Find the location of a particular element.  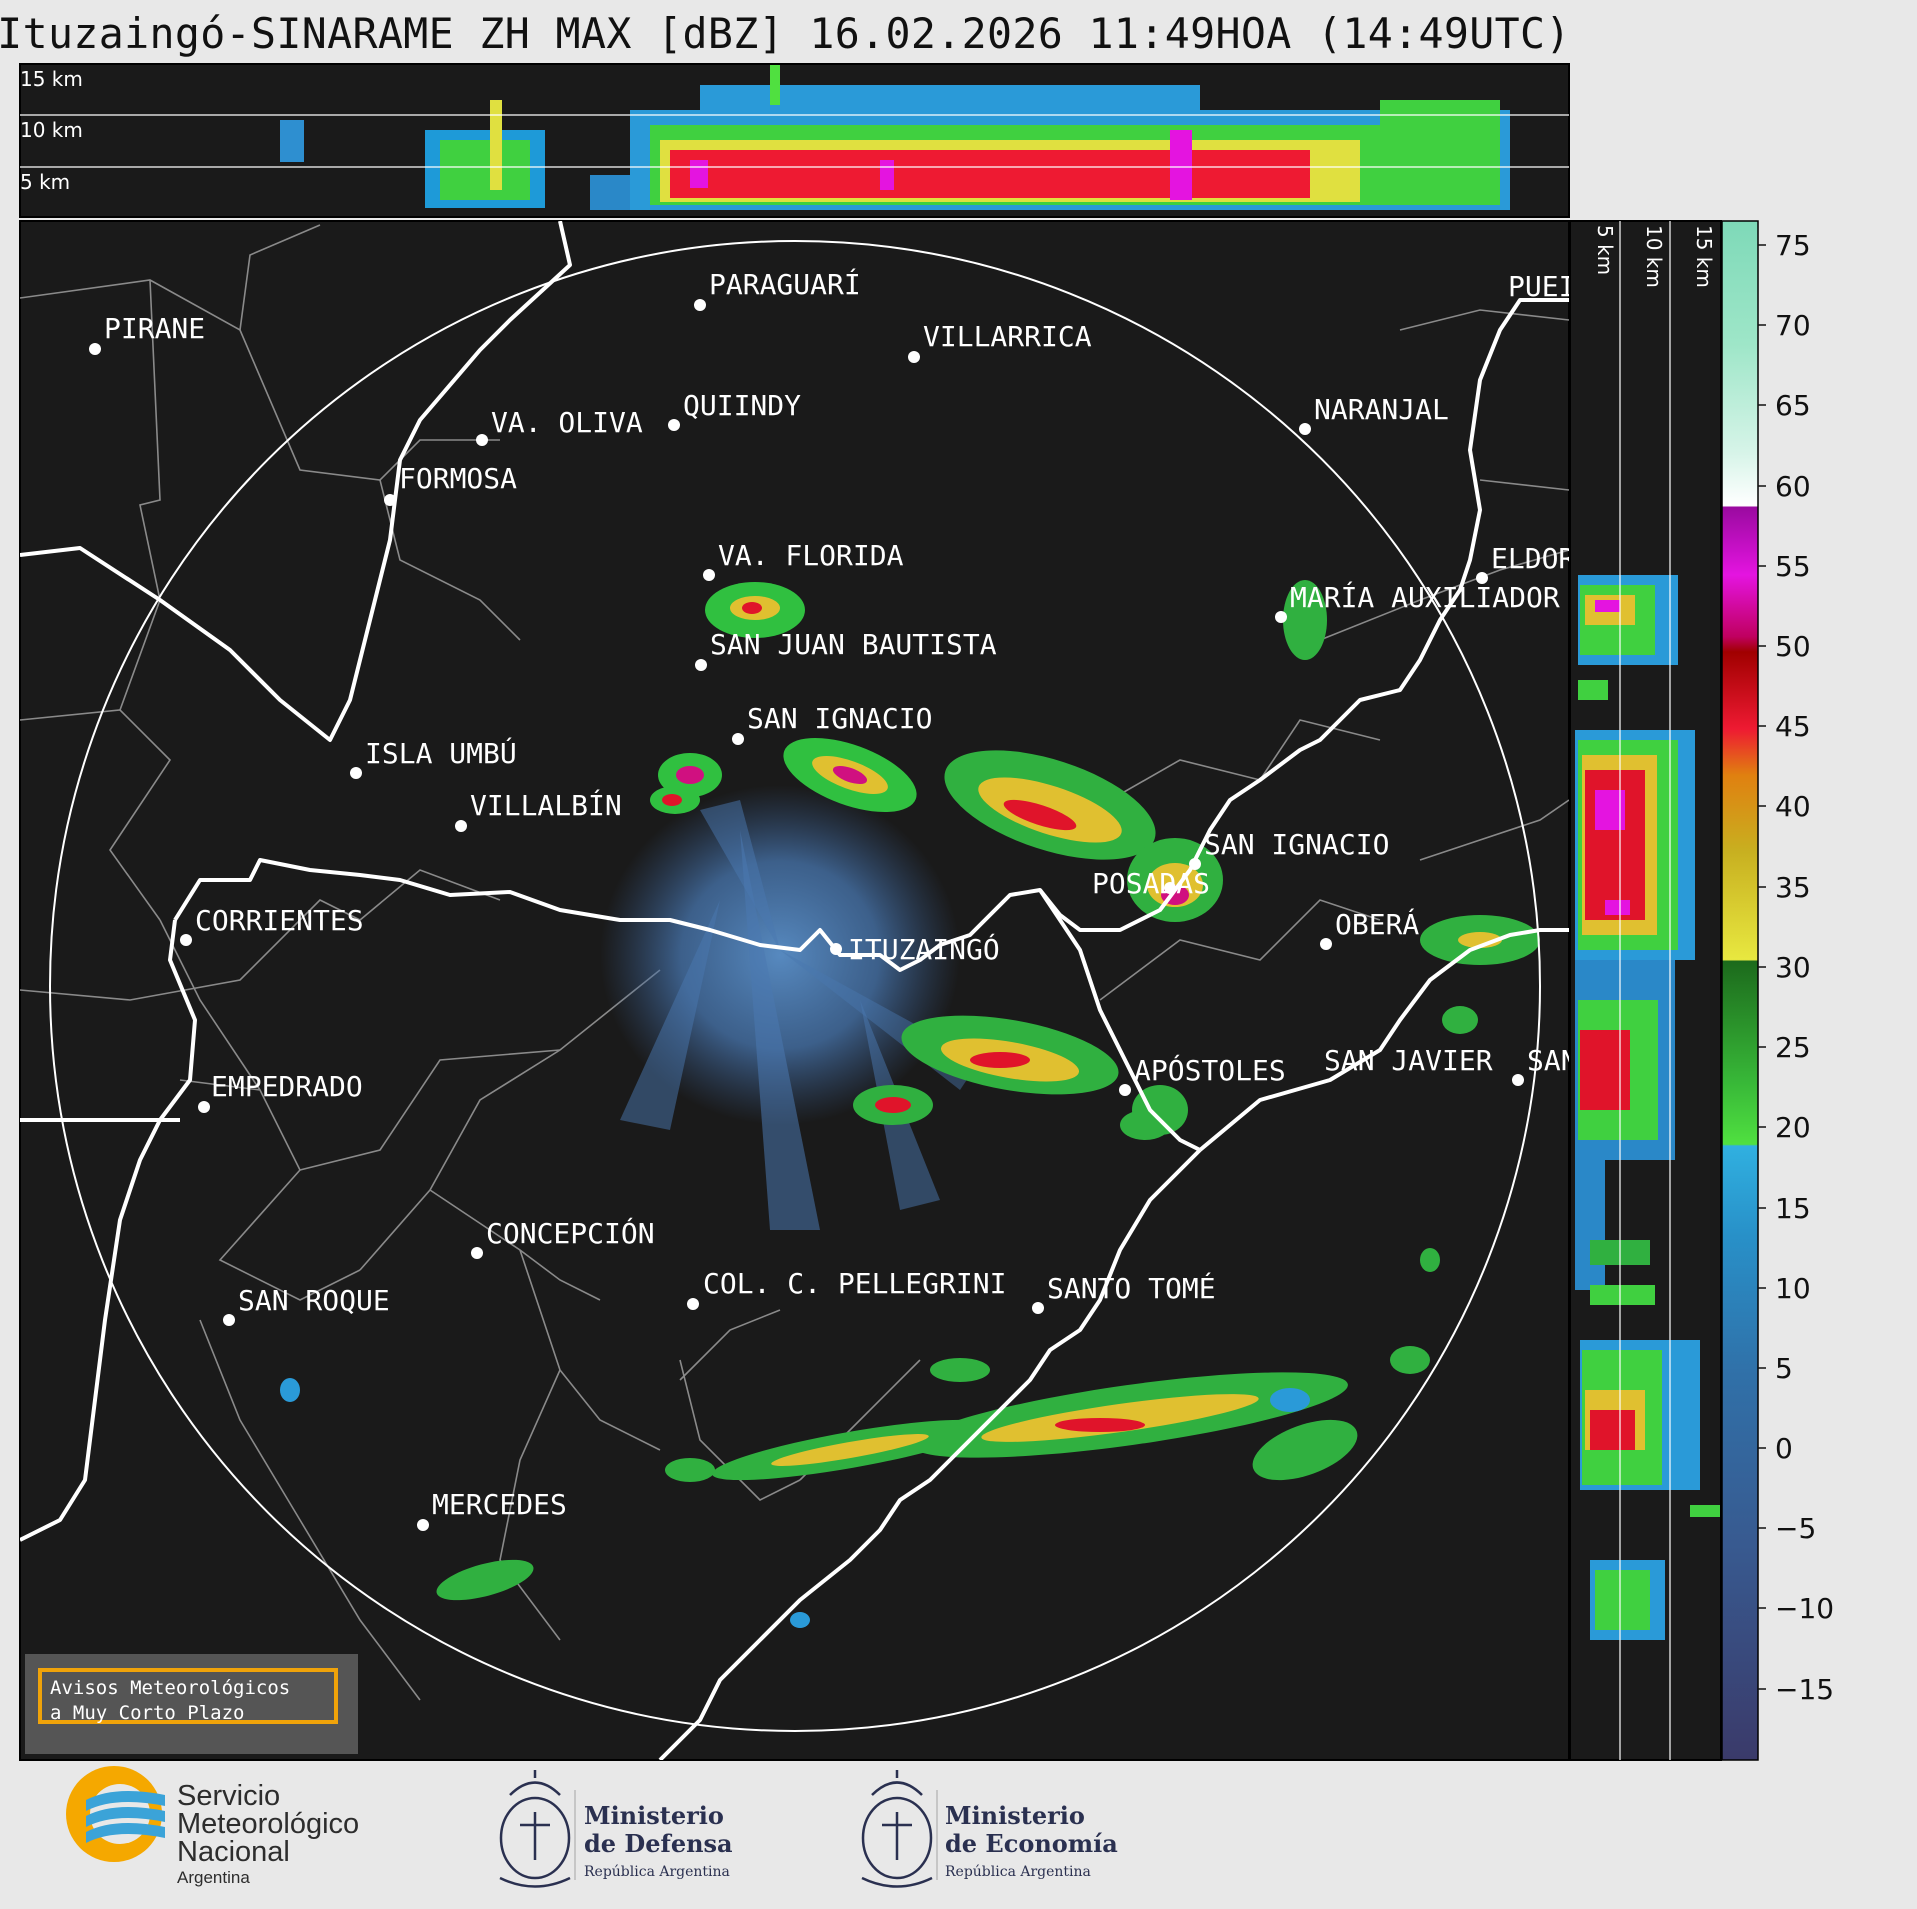

colorbar-tick: 75 is located at coordinates (1793, 245).